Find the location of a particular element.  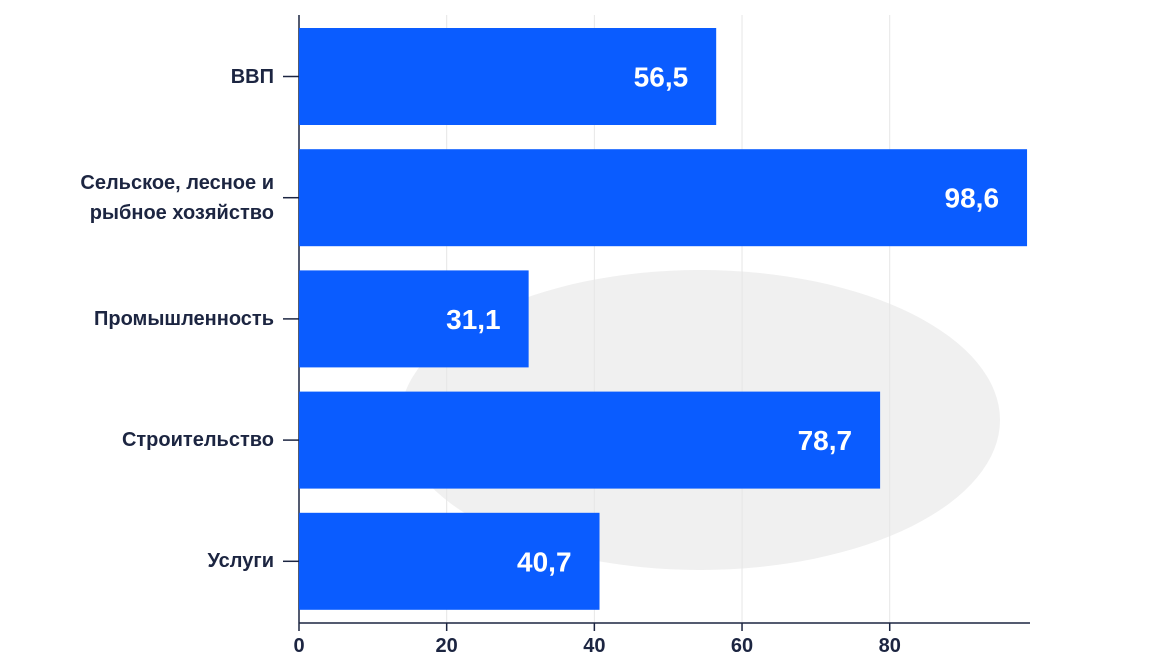

y-tick-label: Сельское, лесное и рыбное хозяйство is located at coordinates (177, 197).